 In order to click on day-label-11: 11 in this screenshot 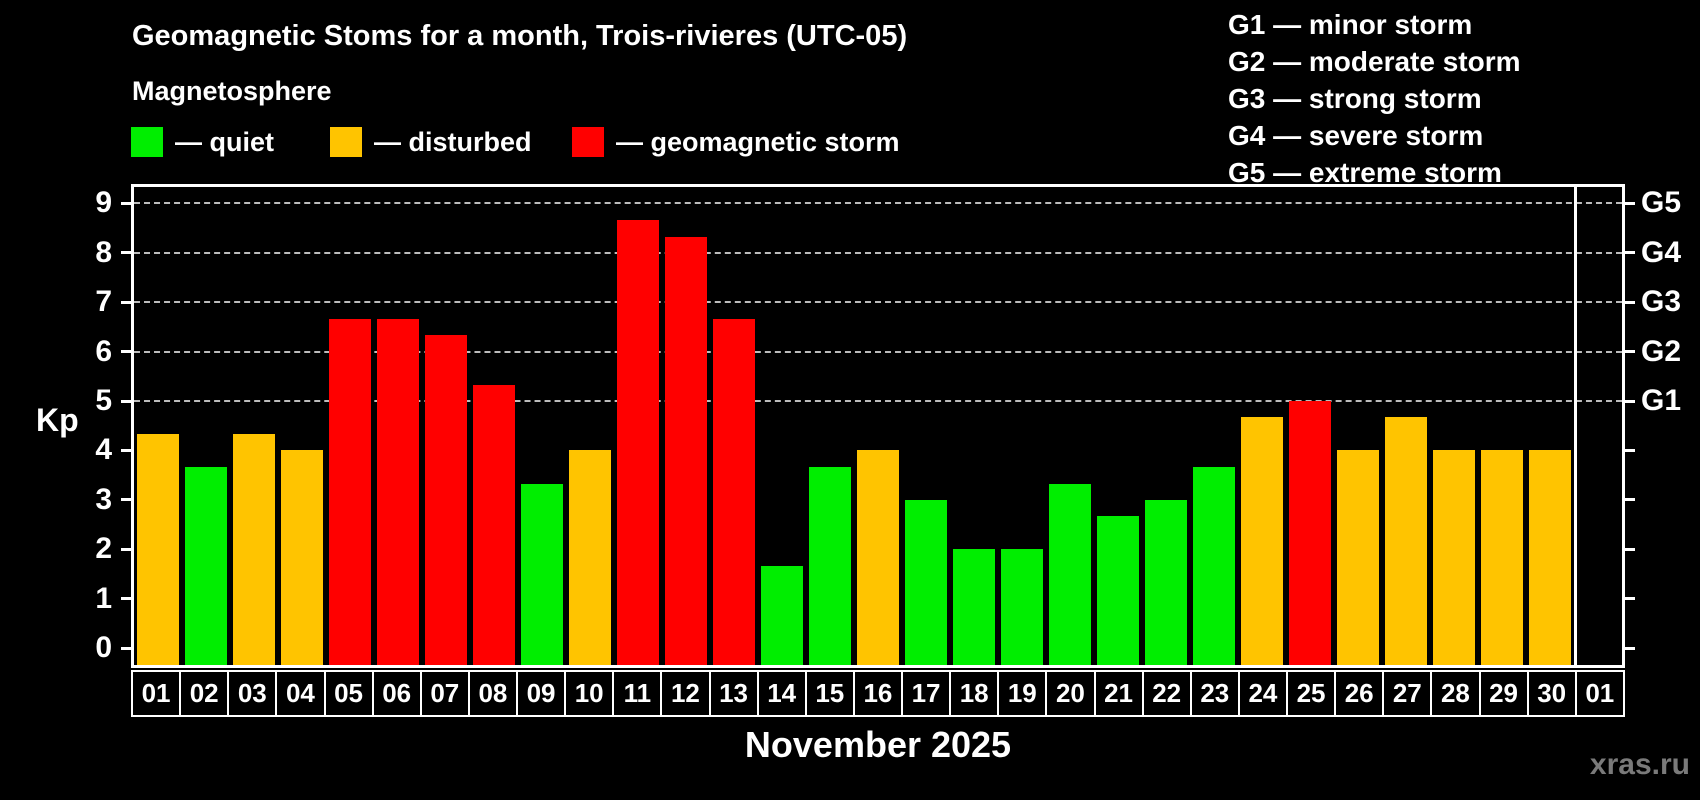, I will do `click(637, 693)`.